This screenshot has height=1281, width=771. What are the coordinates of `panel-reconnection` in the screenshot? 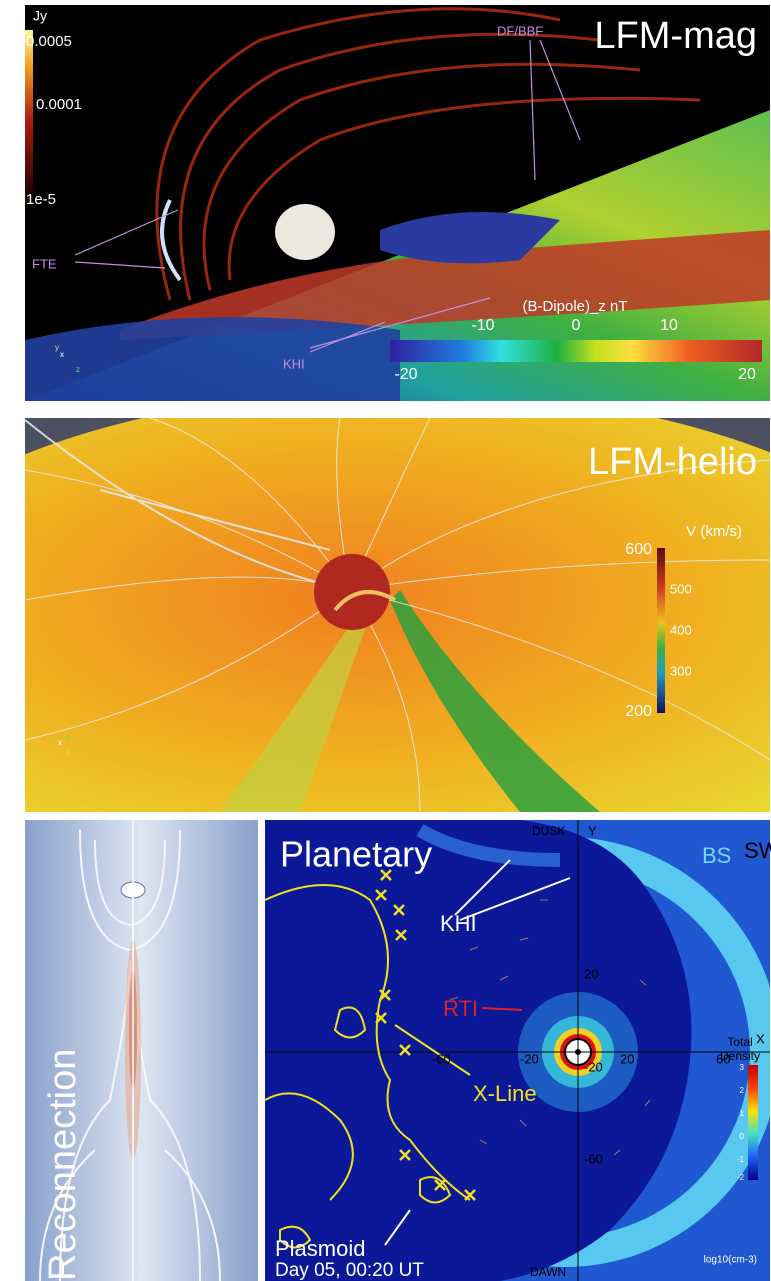 It's located at (141, 1050).